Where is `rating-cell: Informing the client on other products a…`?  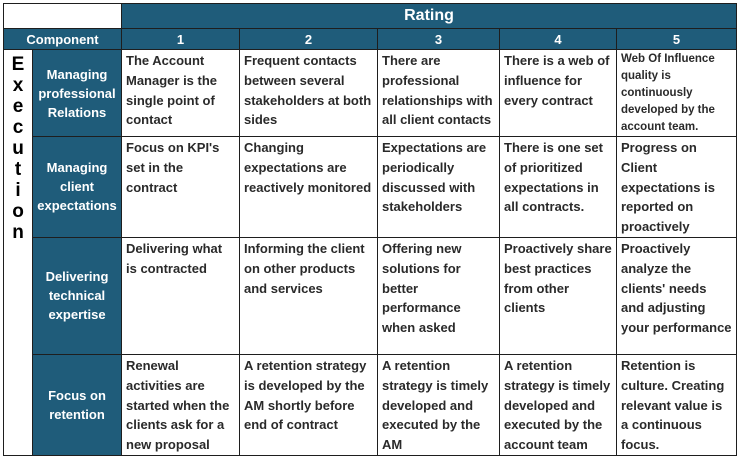
rating-cell: Informing the client on other products a… is located at coordinates (308, 295).